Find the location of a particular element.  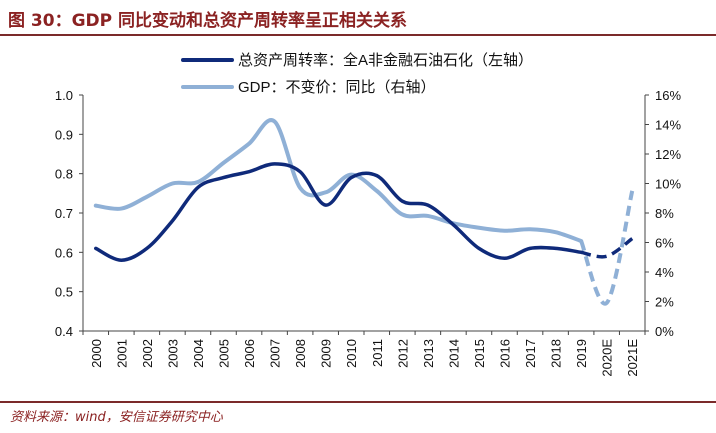

series-line-gdp-forecast is located at coordinates (607, 248).